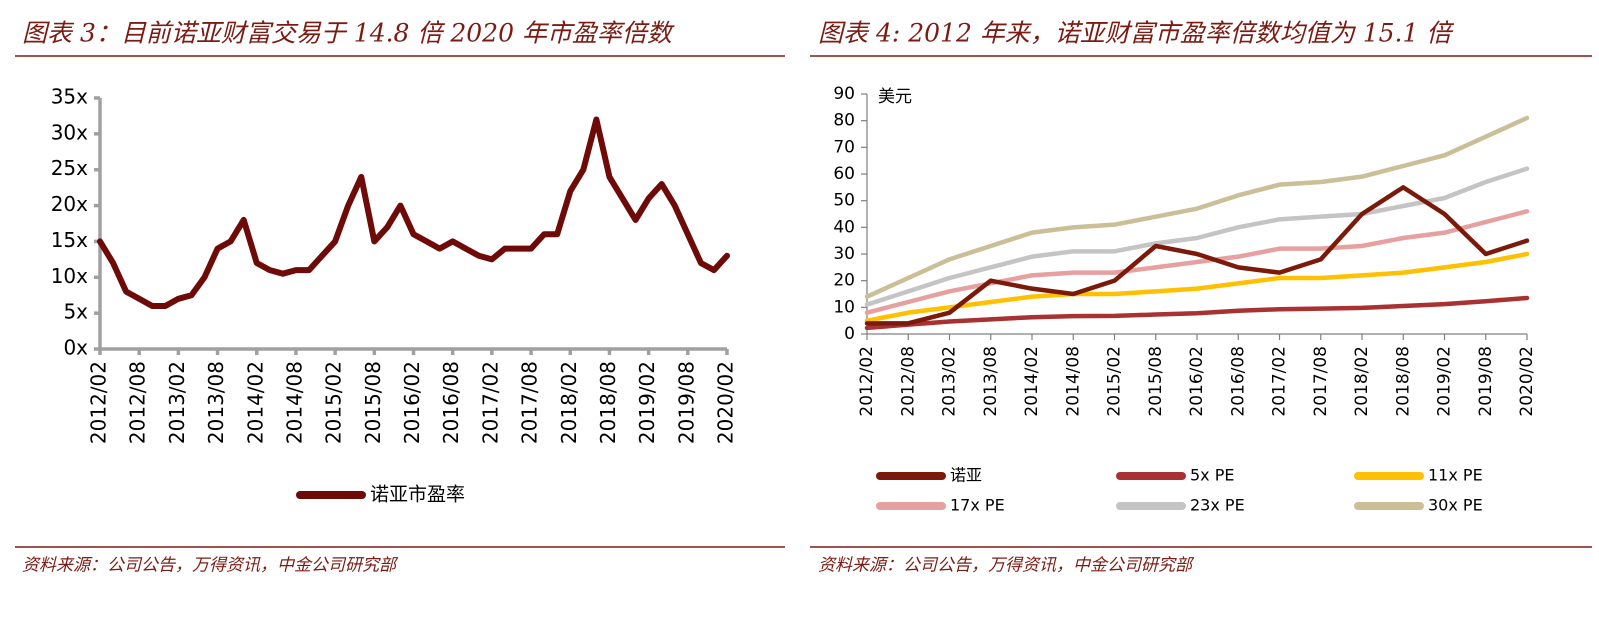 This screenshot has width=1599, height=620. I want to click on y-tick-label: 40, so click(844, 227).